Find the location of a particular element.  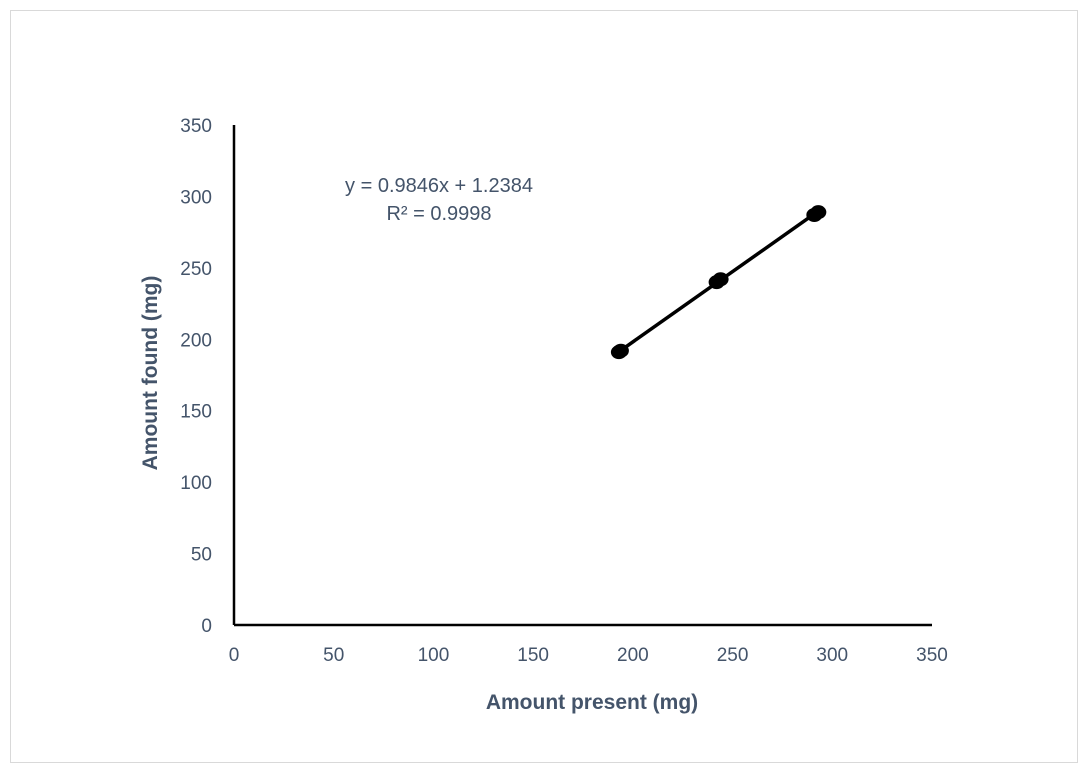

x-tick-label: 250 is located at coordinates (733, 655).